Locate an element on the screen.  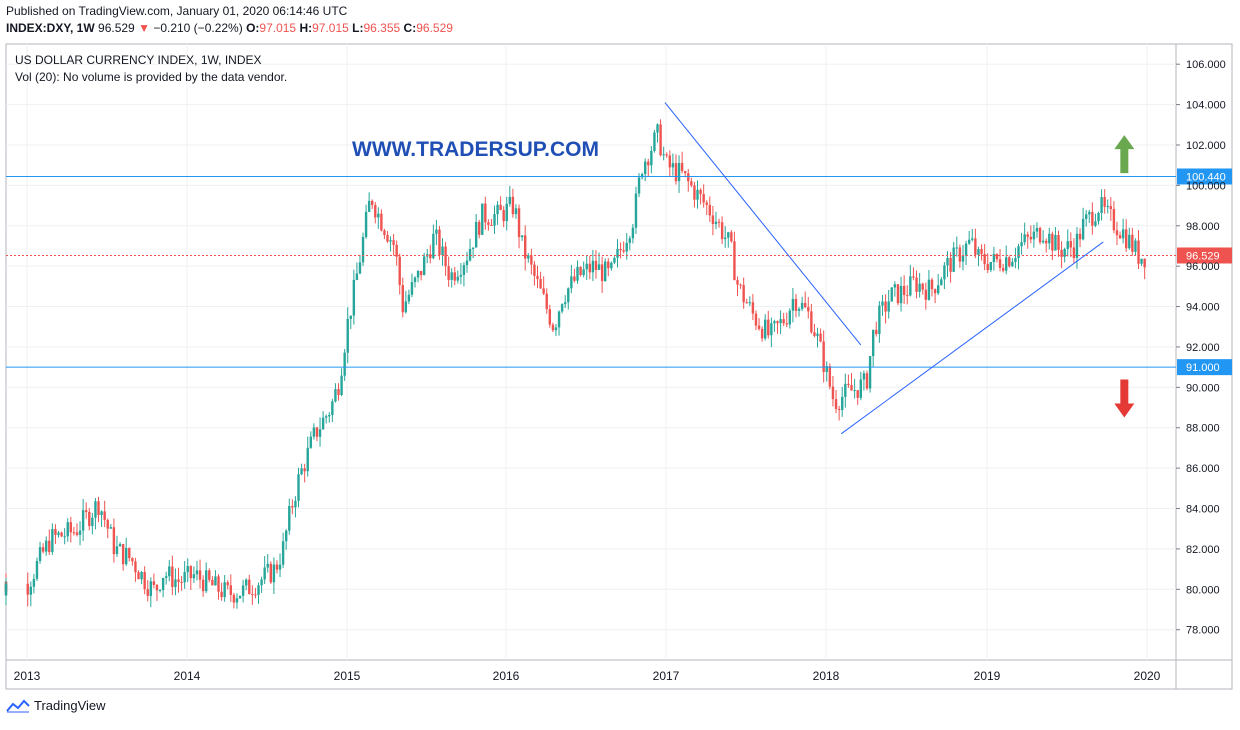
footer-brand: TradingView is located at coordinates (56, 705).